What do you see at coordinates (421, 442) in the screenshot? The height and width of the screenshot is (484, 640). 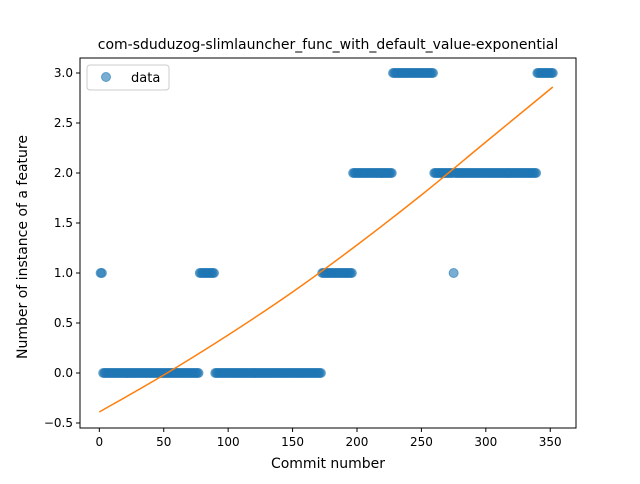 I see `x-tick-label: 250` at bounding box center [421, 442].